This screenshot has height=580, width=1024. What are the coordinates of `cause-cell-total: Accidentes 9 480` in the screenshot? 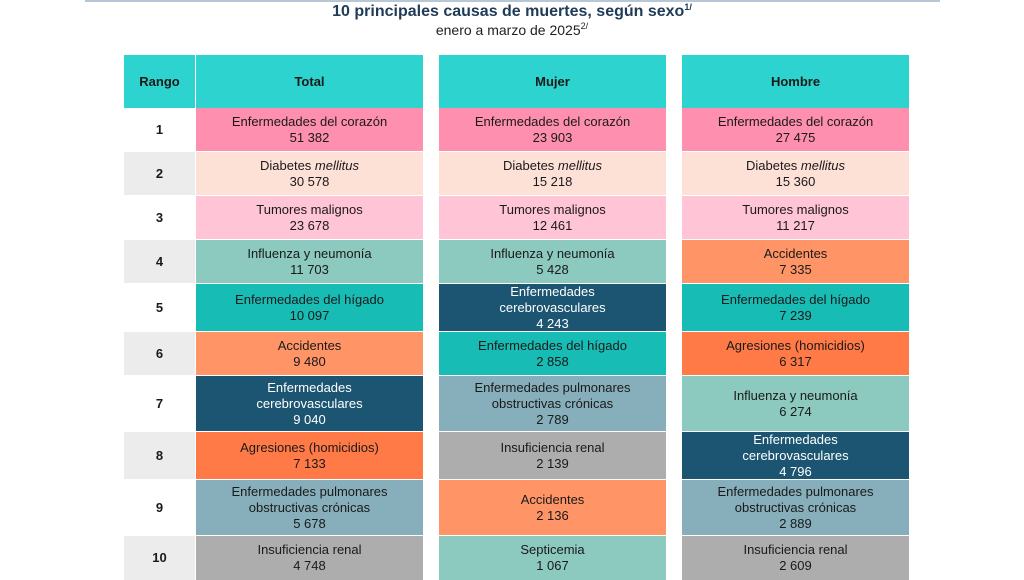 It's located at (309, 353).